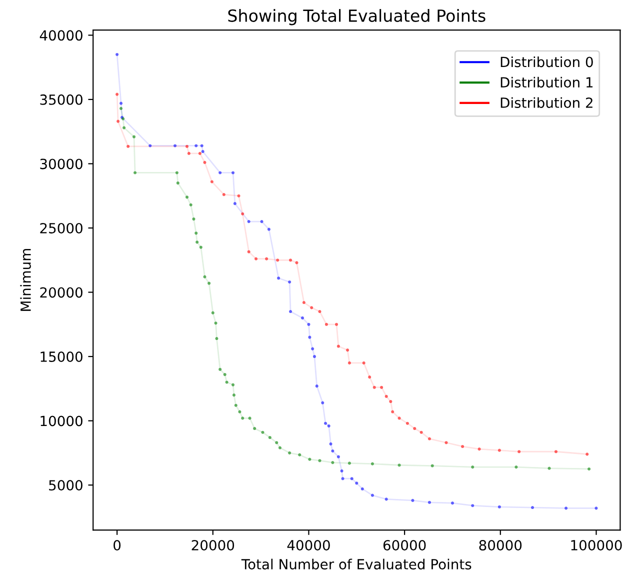 Image resolution: width=629 pixels, height=578 pixels. I want to click on x-tick-label: 20000, so click(213, 545).